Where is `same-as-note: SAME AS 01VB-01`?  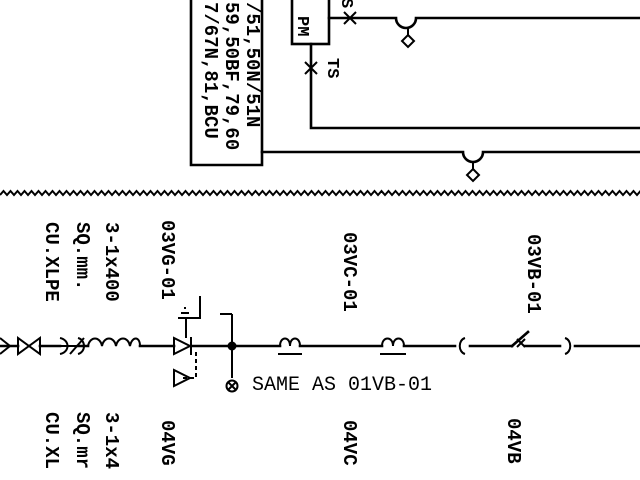
same-as-note: SAME AS 01VB-01 is located at coordinates (342, 385).